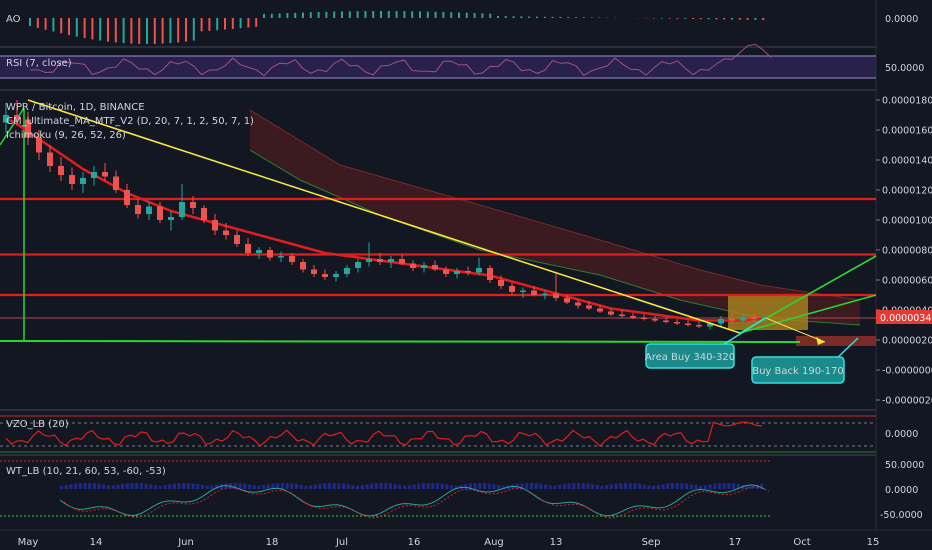 Image resolution: width=932 pixels, height=550 pixels. I want to click on rsi-pane: RSI (7, close) 50.0000, so click(462, 61).